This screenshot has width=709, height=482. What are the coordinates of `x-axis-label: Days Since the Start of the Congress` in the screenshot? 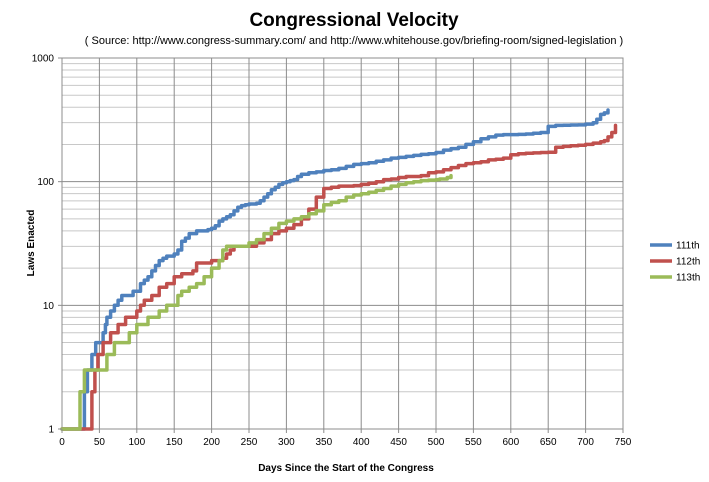 It's located at (346, 468).